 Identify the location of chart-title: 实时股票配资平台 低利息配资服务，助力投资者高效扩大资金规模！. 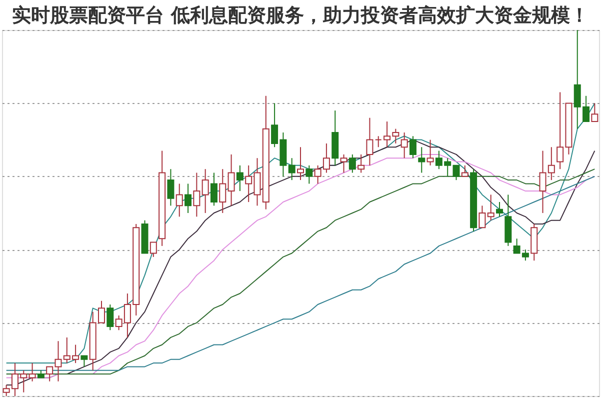
(300, 15).